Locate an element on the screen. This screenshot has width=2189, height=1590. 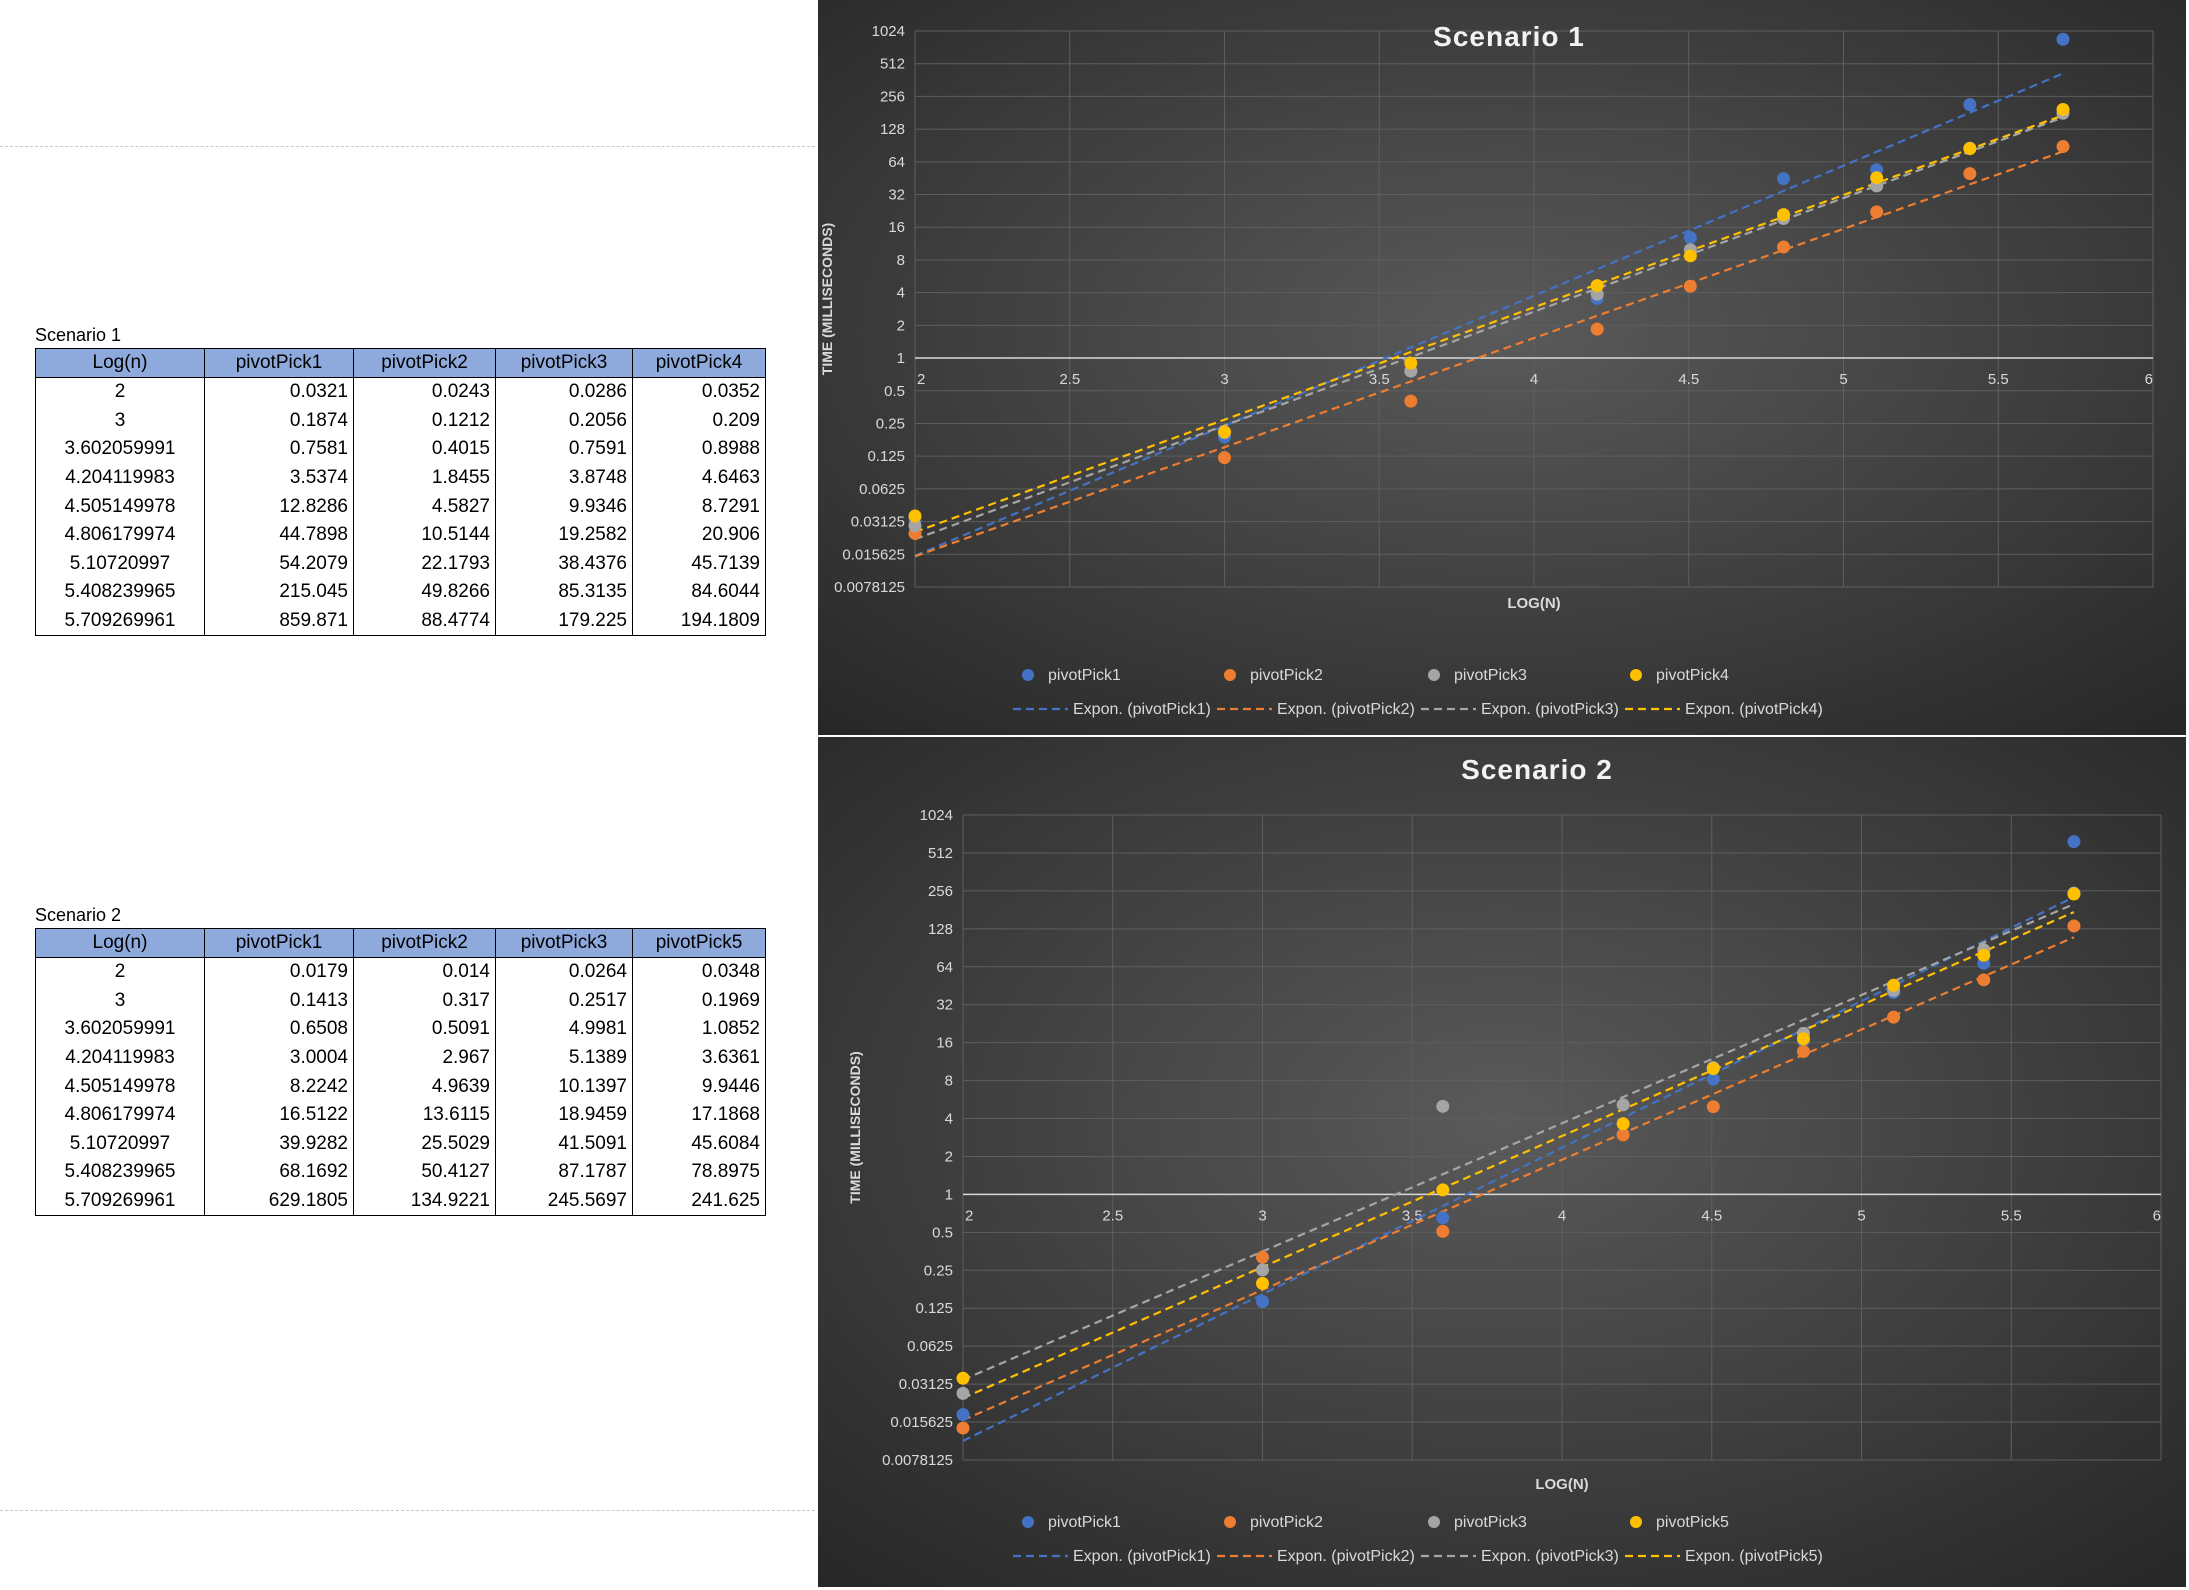
y-tick-label: 0.125 is located at coordinates (934, 1308).